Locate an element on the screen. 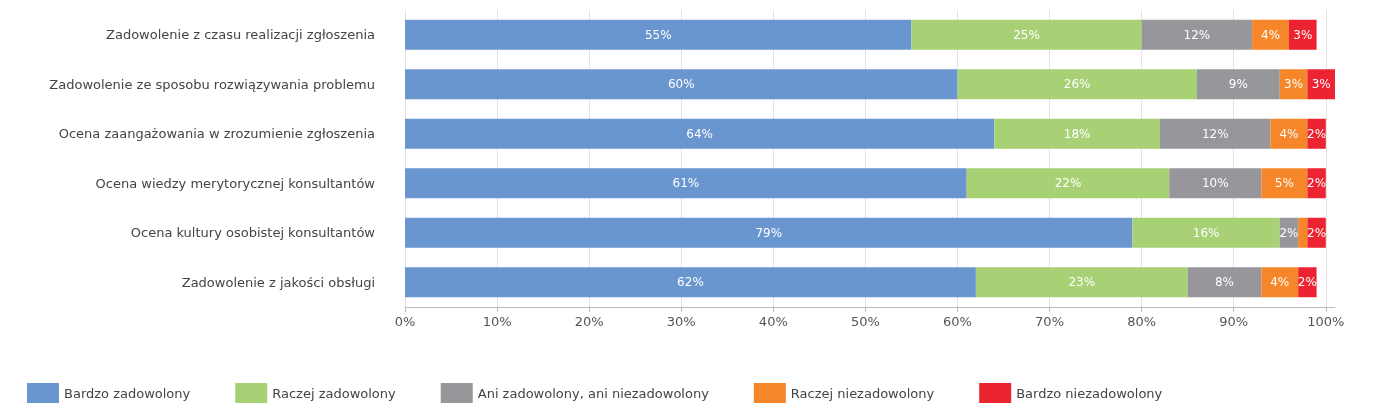 The width and height of the screenshot is (1389, 416). legend-label: Raczej niezadowolony is located at coordinates (862, 393).